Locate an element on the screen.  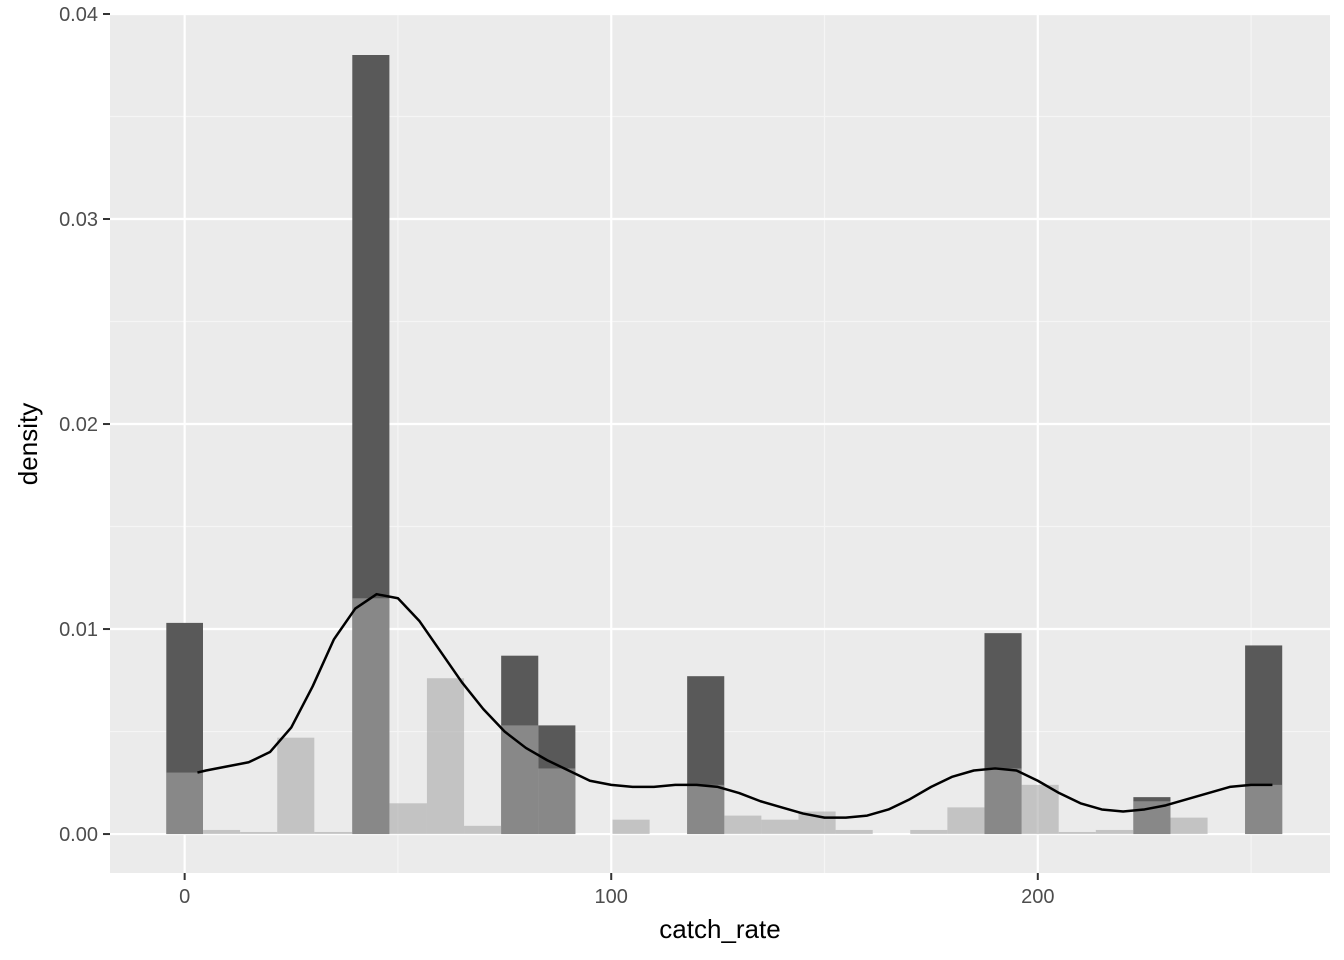
x-tick-label: 100 is located at coordinates (611, 897).